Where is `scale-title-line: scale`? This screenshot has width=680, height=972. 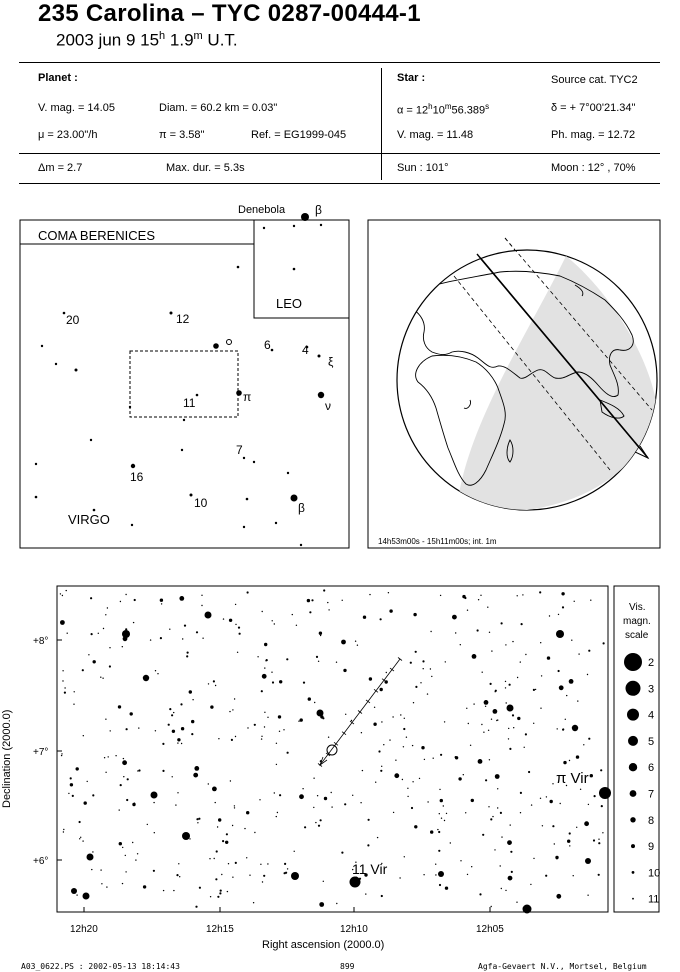
scale-title-line: scale is located at coordinates (637, 635).